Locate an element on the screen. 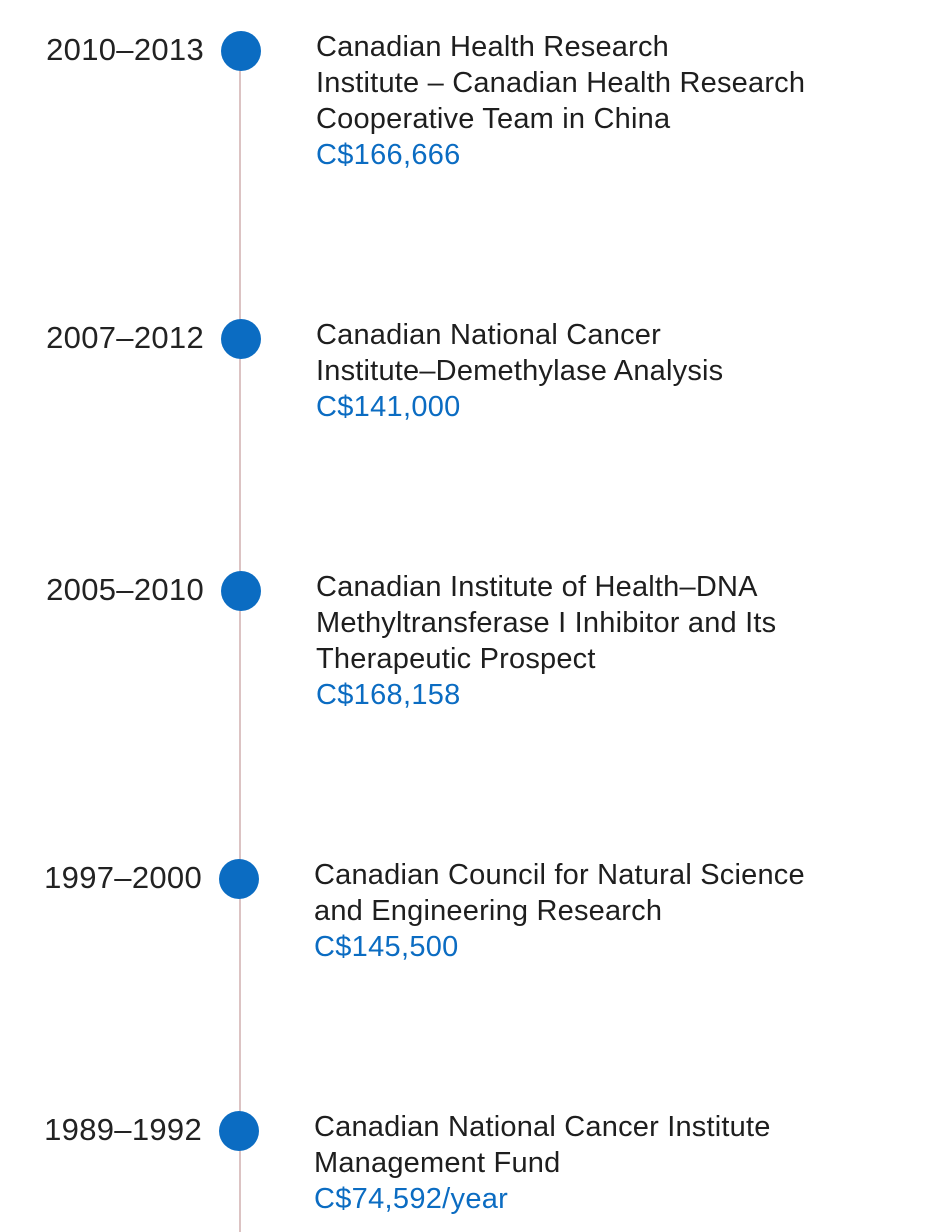 This screenshot has width=952, height=1232. timeline-line is located at coordinates (240, 636).